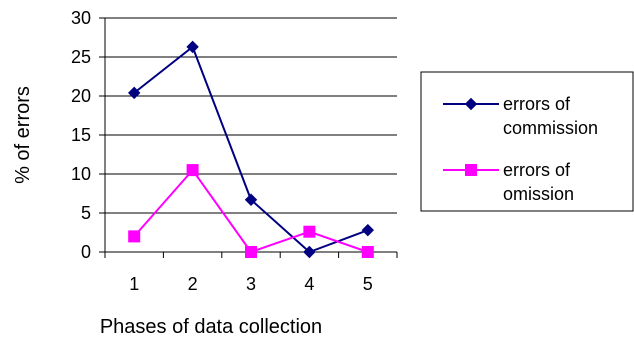 This screenshot has height=339, width=634. I want to click on x-tick-label: 3, so click(251, 284).